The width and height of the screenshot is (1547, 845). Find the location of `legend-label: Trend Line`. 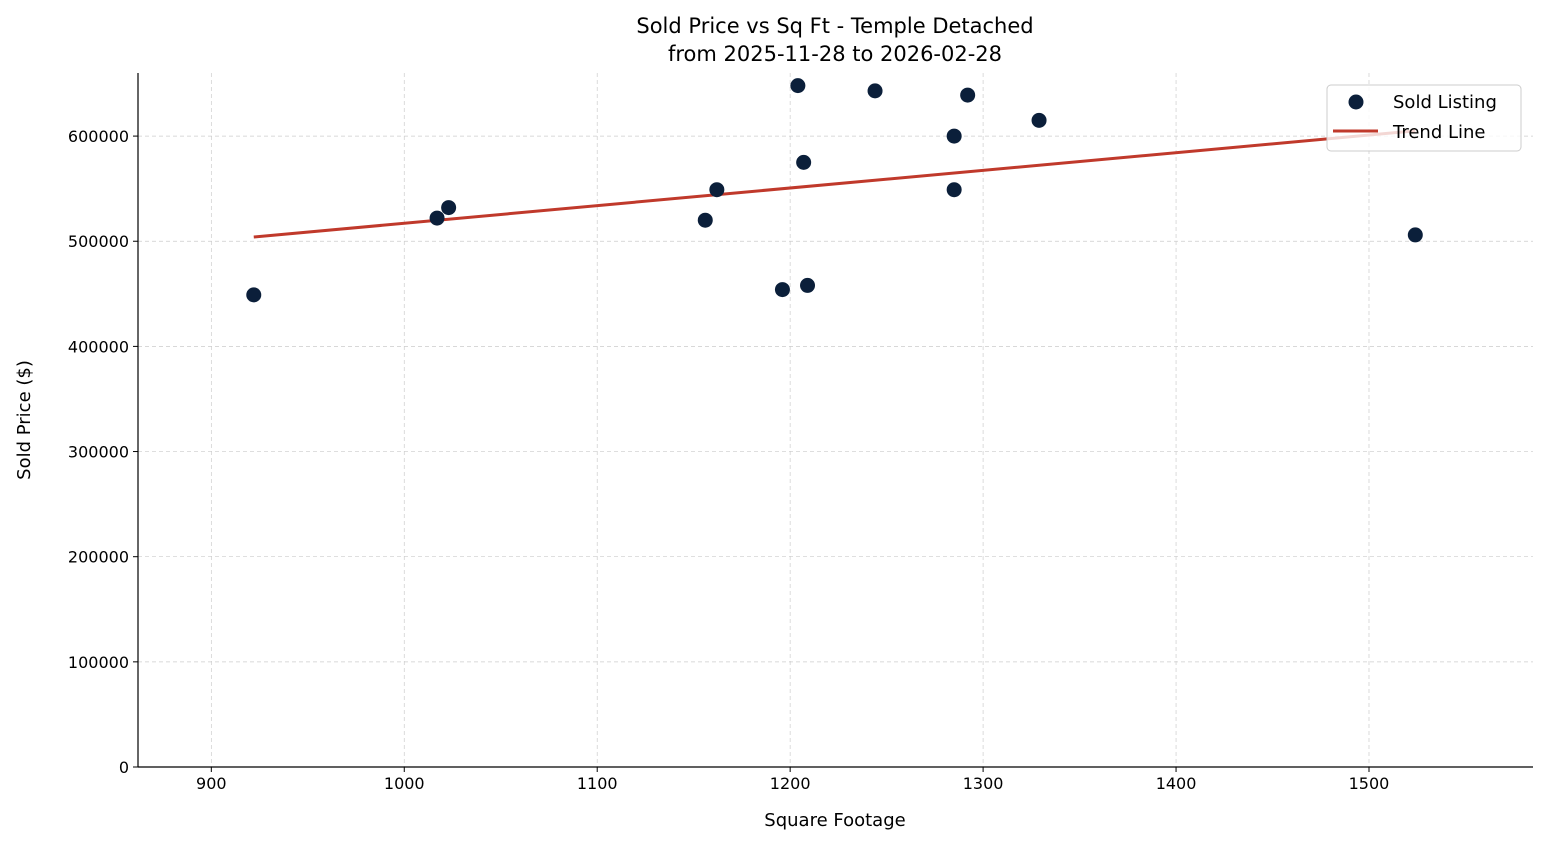

legend-label: Trend Line is located at coordinates (1439, 132).